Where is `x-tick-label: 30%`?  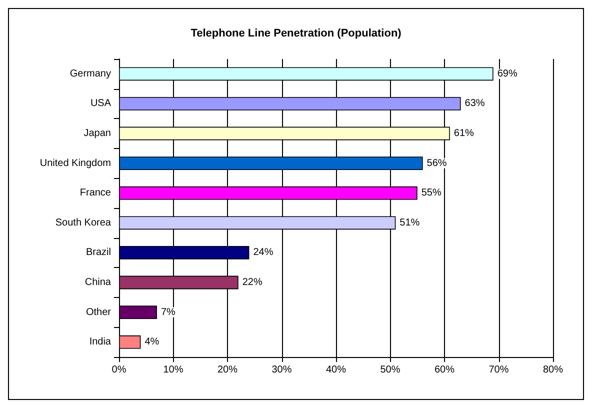 x-tick-label: 30% is located at coordinates (282, 370).